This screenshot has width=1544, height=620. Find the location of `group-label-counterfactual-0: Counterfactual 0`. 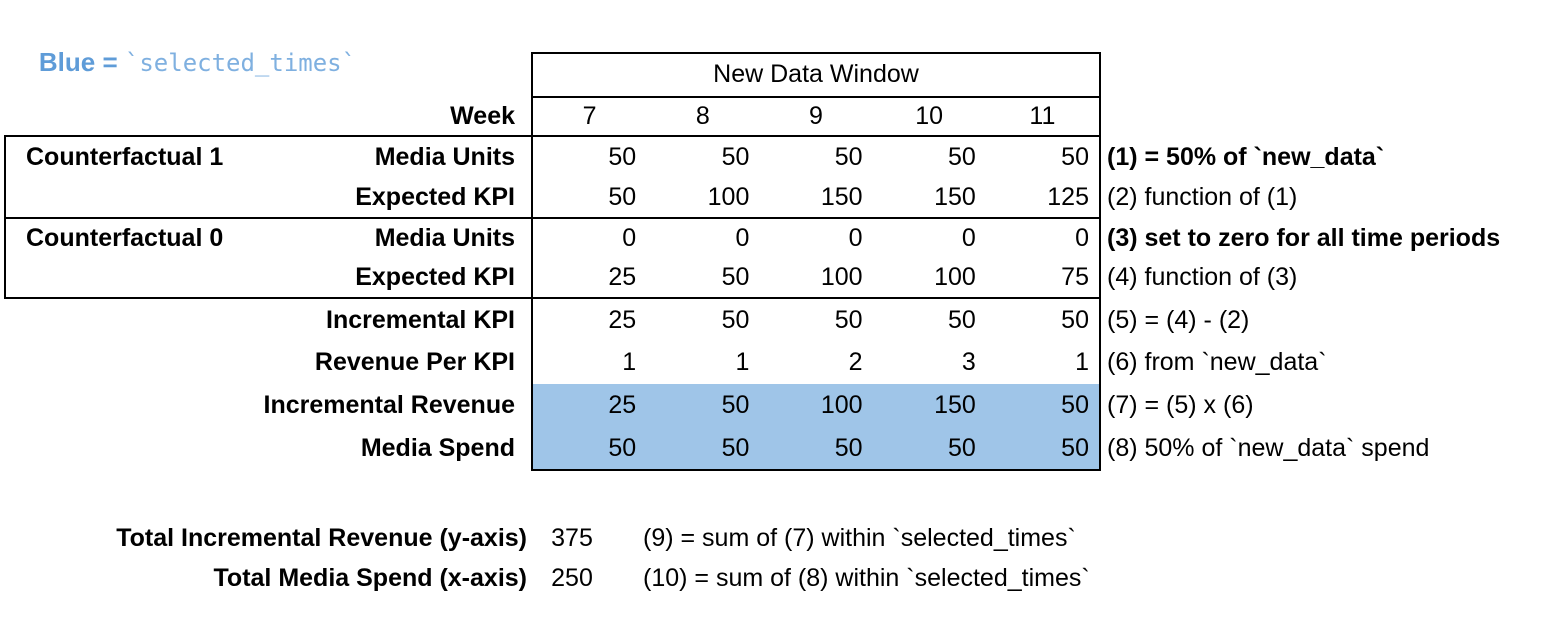

group-label-counterfactual-0: Counterfactual 0 is located at coordinates (125, 237).